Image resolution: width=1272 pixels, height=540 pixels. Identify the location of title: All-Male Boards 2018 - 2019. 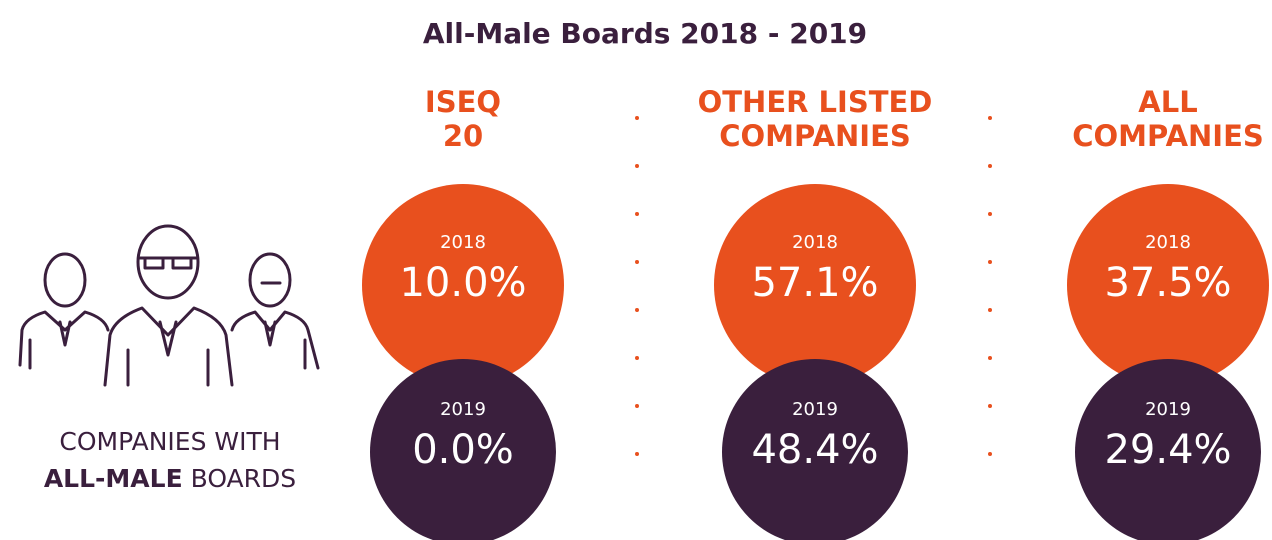
(645, 33).